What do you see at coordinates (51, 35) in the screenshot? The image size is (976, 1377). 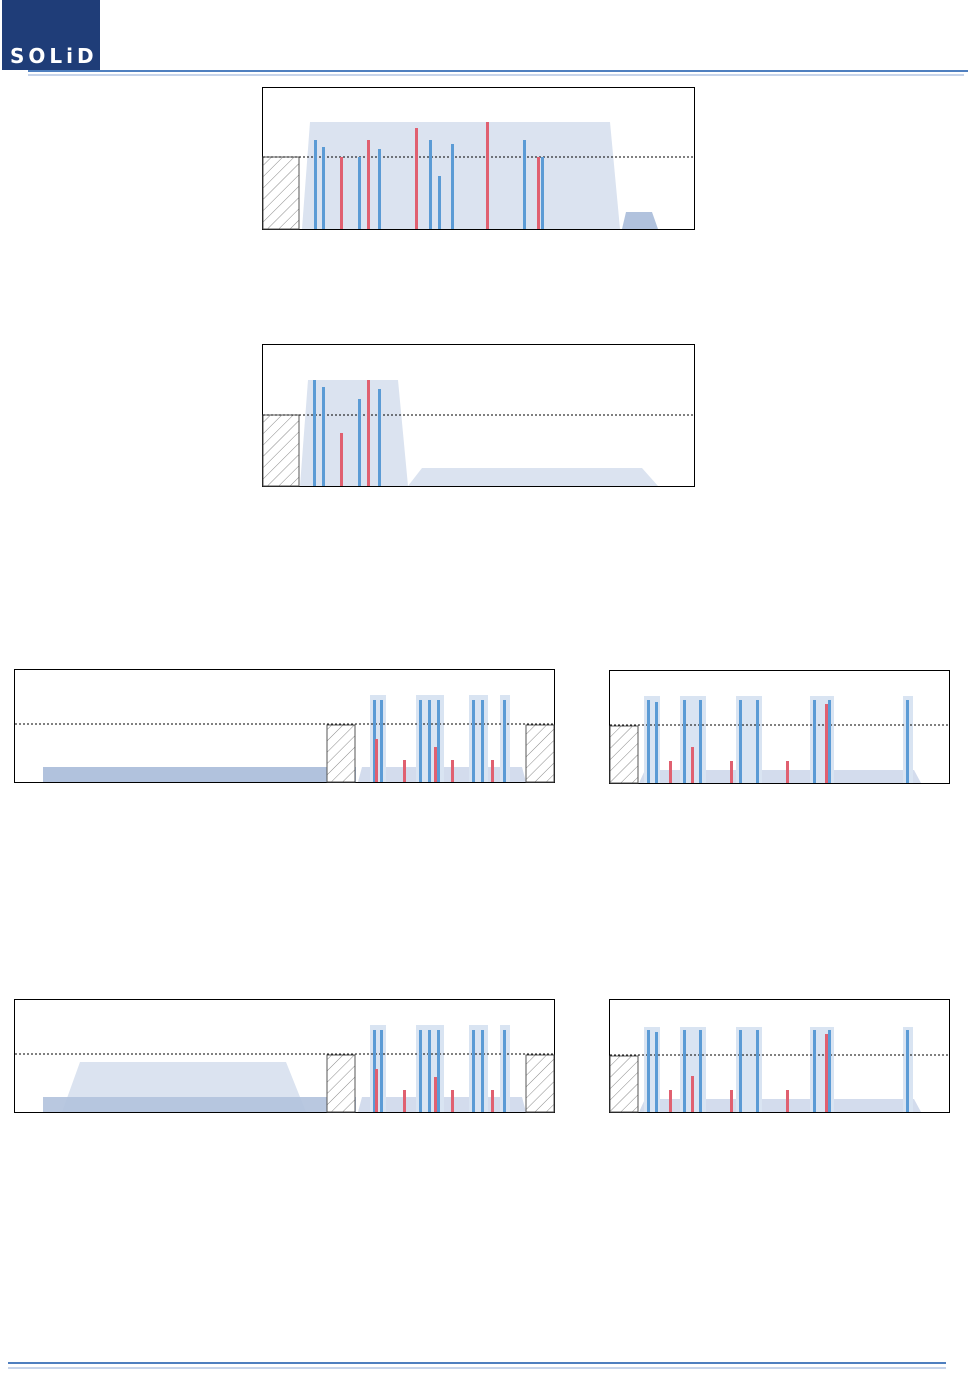 I see `solid-logo: SOLiD` at bounding box center [51, 35].